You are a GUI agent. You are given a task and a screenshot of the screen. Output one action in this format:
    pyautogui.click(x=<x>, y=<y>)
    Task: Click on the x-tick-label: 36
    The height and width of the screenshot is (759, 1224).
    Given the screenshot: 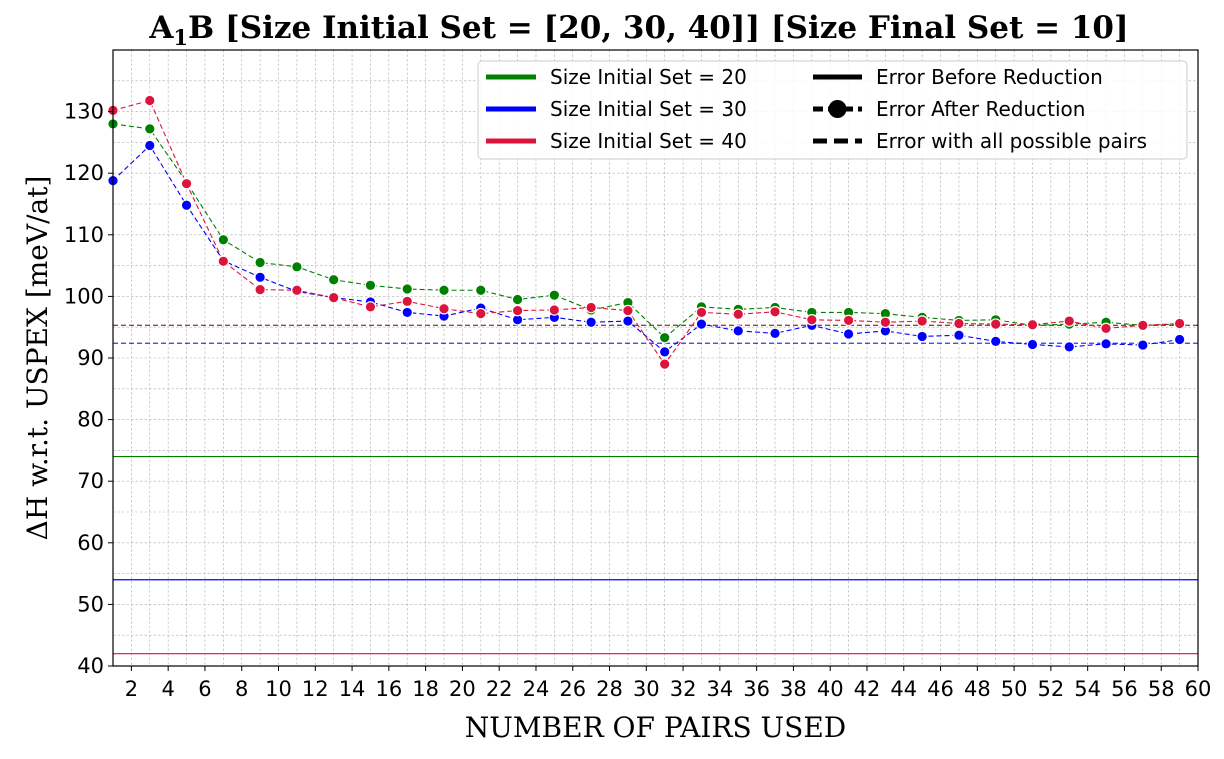 What is the action you would take?
    pyautogui.click(x=756, y=689)
    